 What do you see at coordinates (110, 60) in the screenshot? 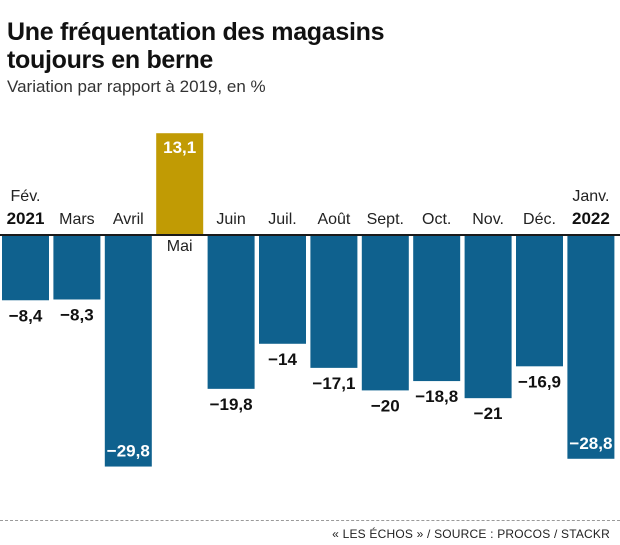
I see `chart-title-line-2: toujours en berne` at bounding box center [110, 60].